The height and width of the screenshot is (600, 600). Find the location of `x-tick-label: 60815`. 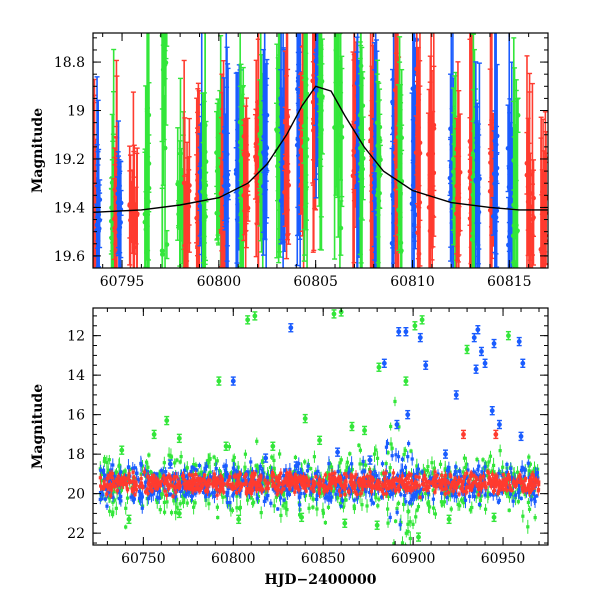

x-tick-label: 60815 is located at coordinates (509, 282).